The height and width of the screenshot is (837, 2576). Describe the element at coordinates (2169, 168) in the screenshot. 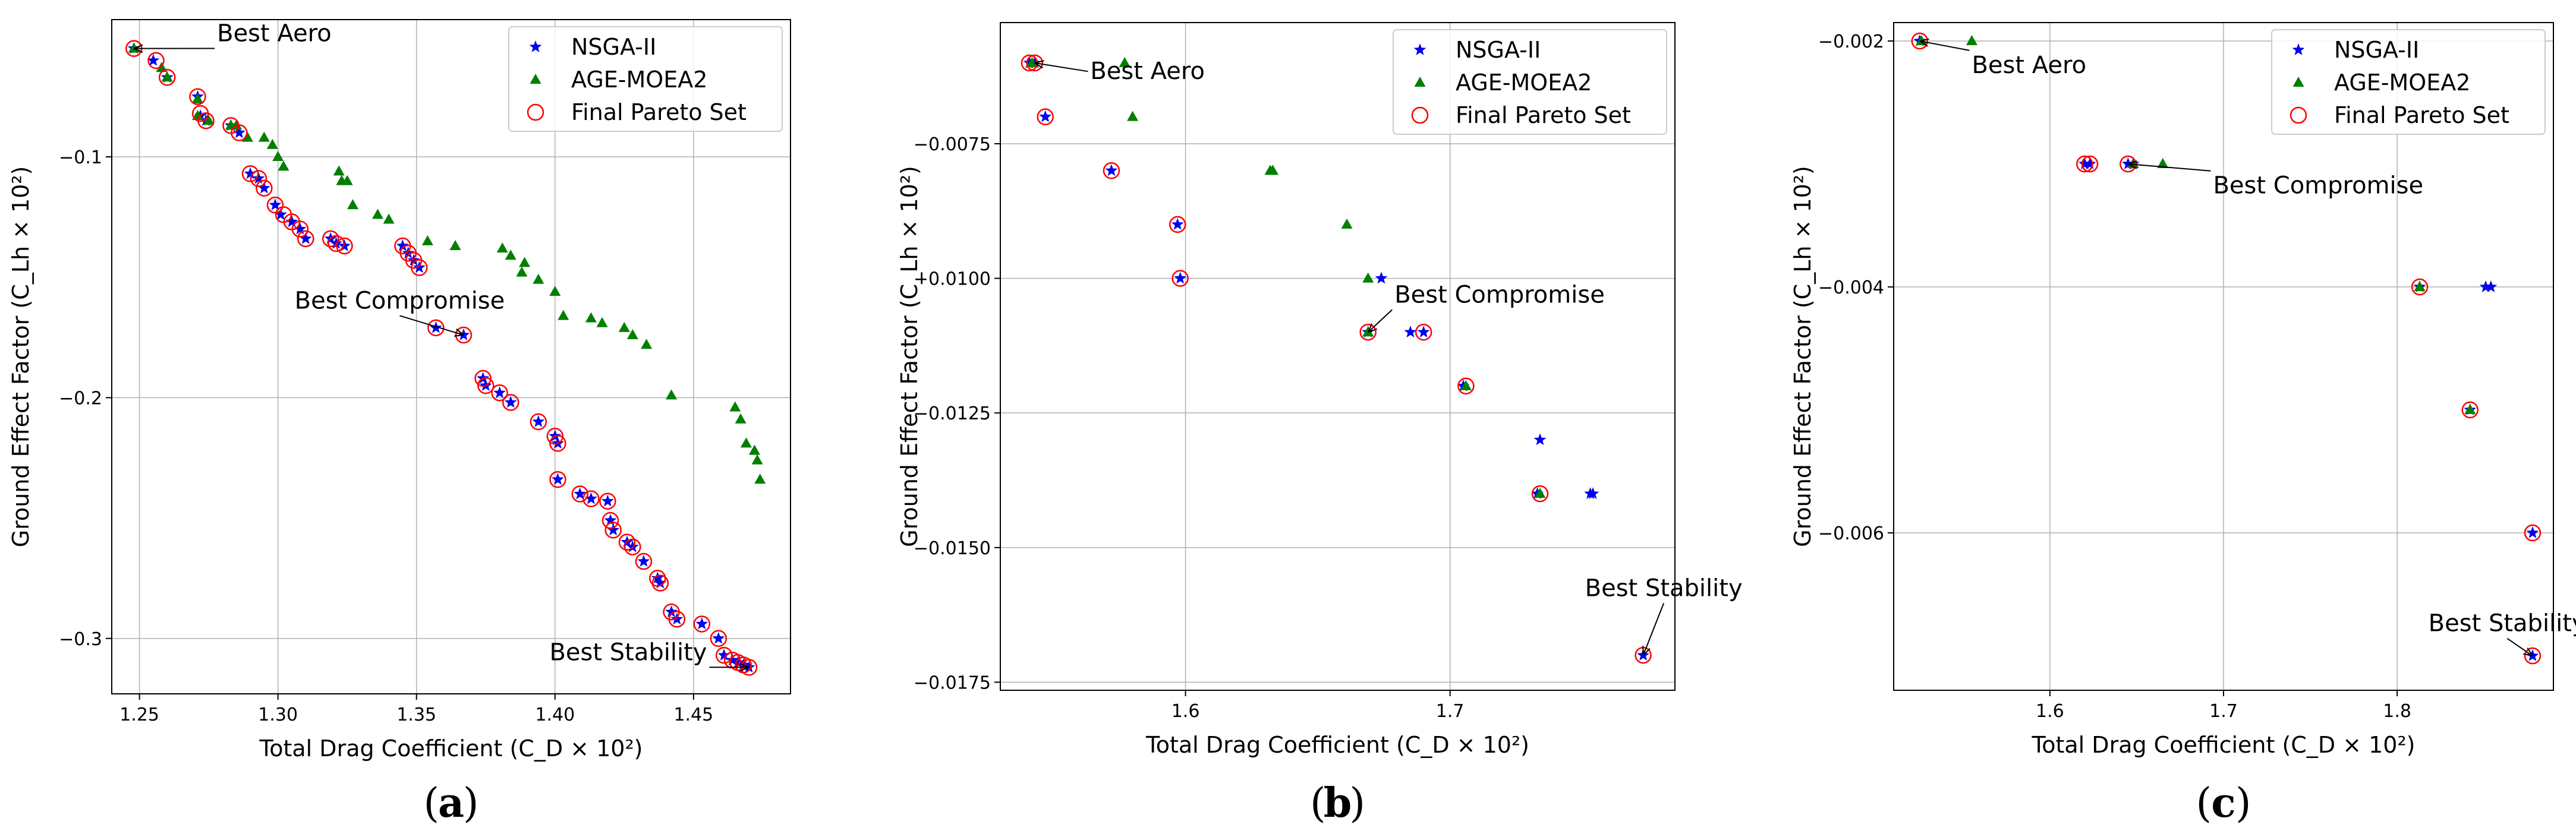

I see `annotation-arrow` at that location.